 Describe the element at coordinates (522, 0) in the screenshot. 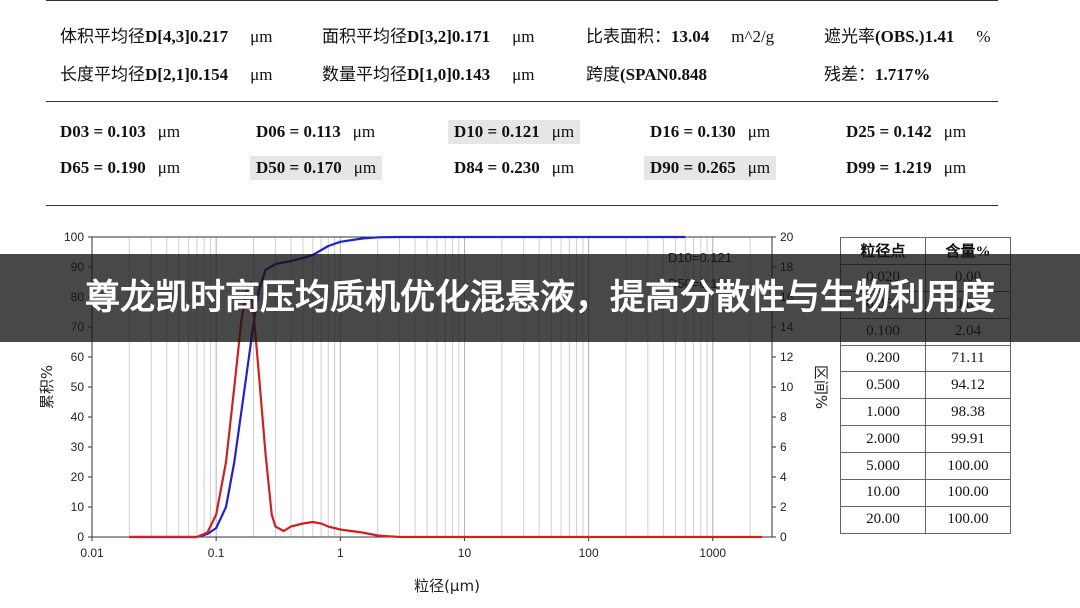

I see `top-border` at that location.